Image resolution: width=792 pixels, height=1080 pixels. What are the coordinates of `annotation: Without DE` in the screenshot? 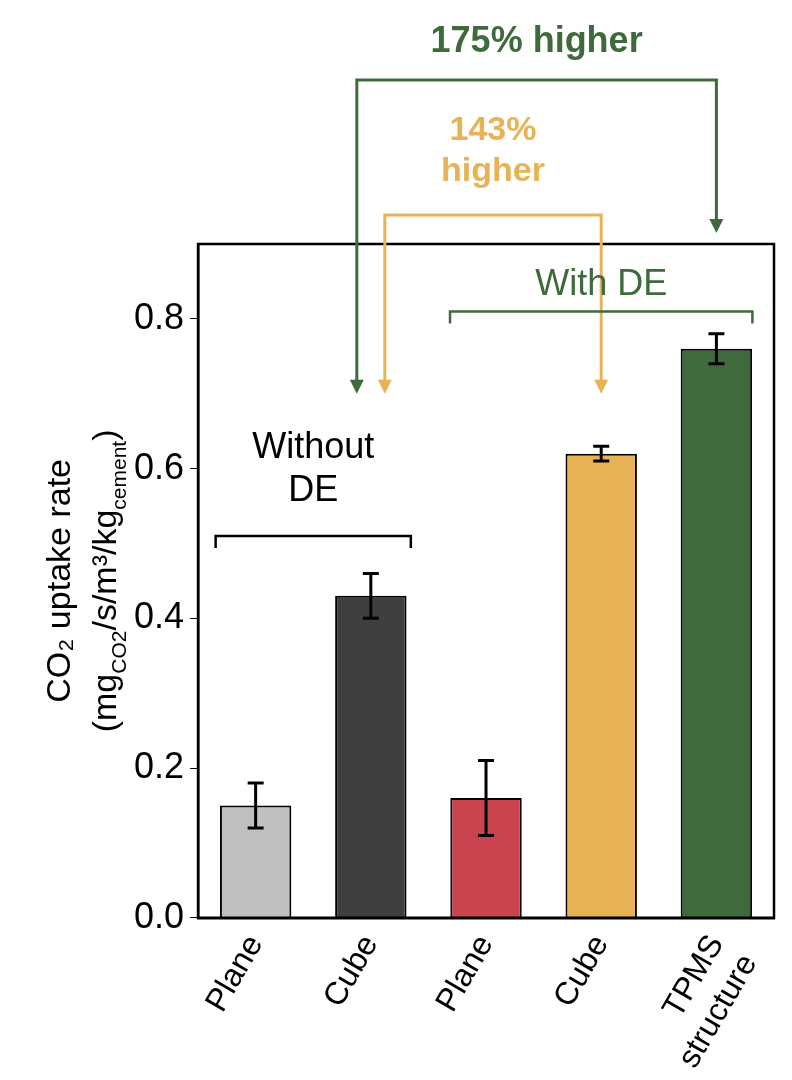 It's located at (313, 467).